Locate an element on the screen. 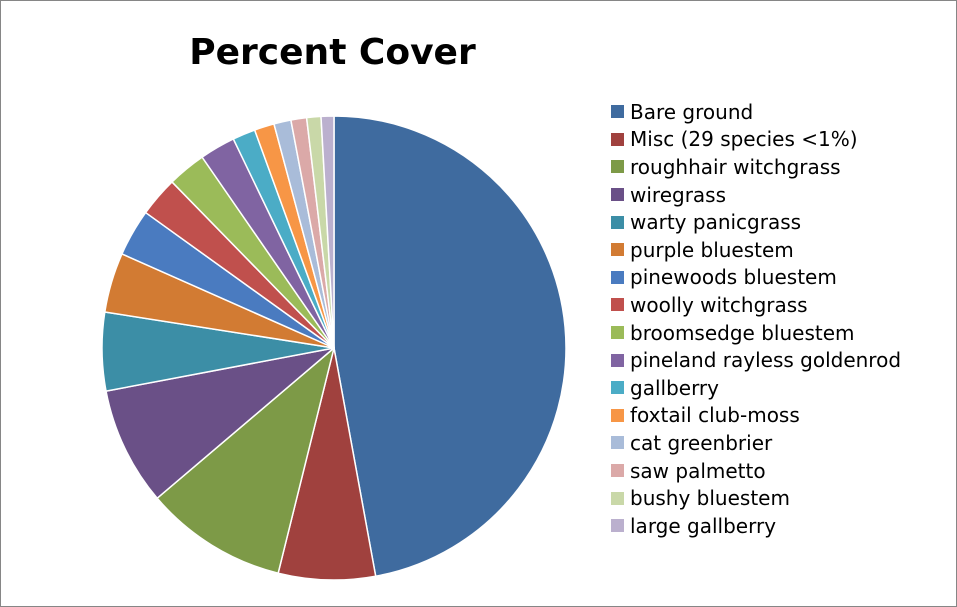 This screenshot has width=957, height=607. chart-title: Percent Cover is located at coordinates (332, 52).